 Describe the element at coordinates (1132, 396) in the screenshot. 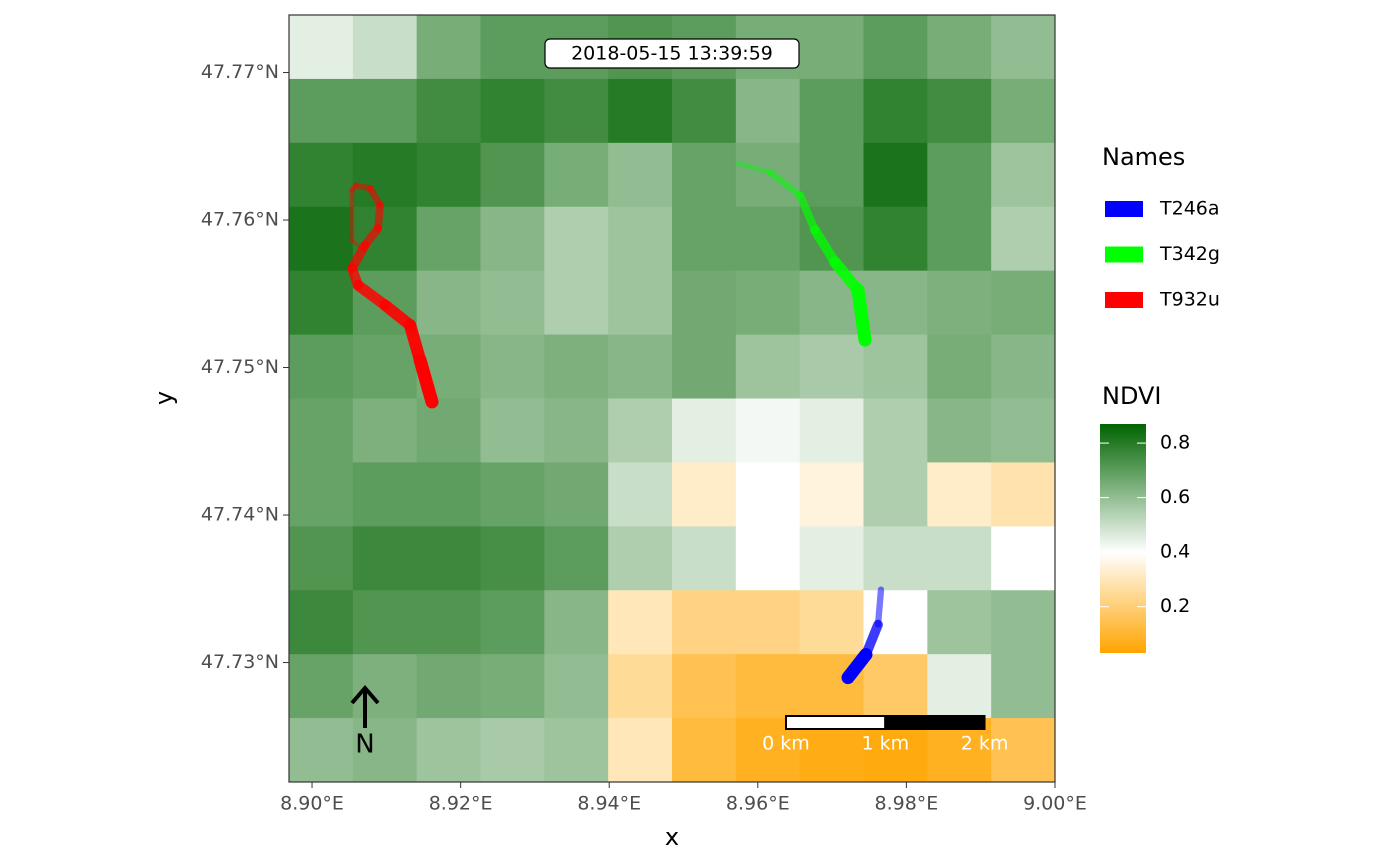

I see `colorbar-title: NDVI` at that location.